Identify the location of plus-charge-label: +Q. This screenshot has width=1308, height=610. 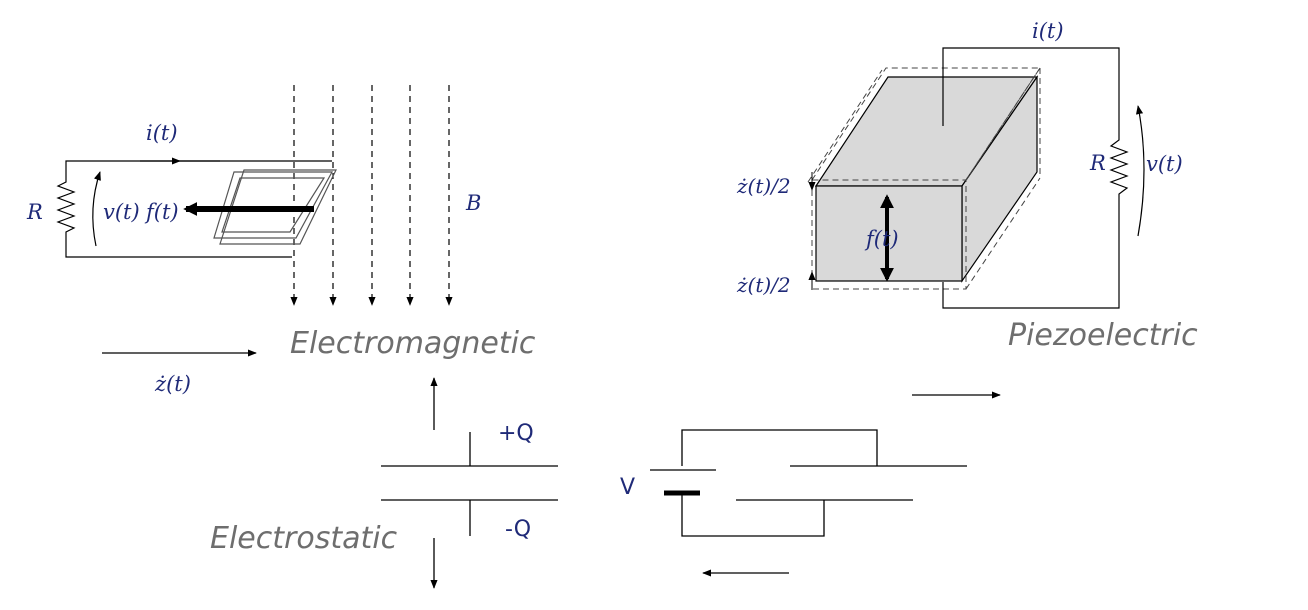
(516, 433).